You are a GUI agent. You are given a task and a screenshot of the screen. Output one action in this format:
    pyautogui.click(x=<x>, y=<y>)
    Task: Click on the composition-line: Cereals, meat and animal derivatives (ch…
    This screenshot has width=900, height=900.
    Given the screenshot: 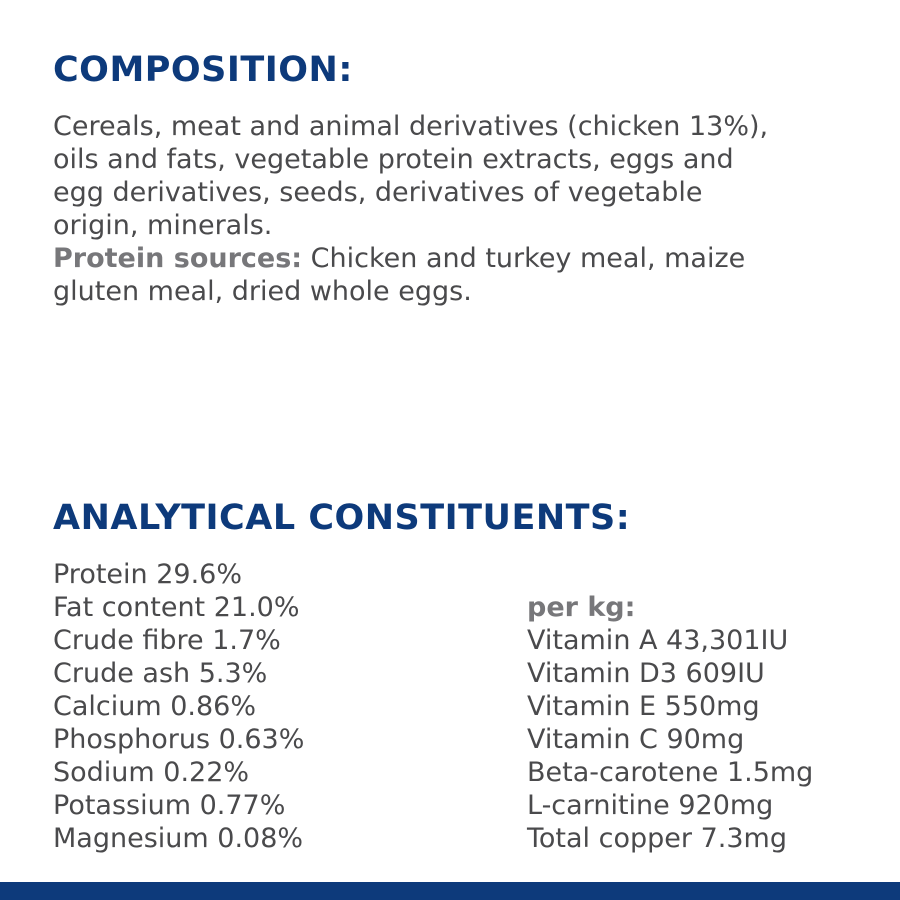 What is the action you would take?
    pyautogui.click(x=411, y=126)
    